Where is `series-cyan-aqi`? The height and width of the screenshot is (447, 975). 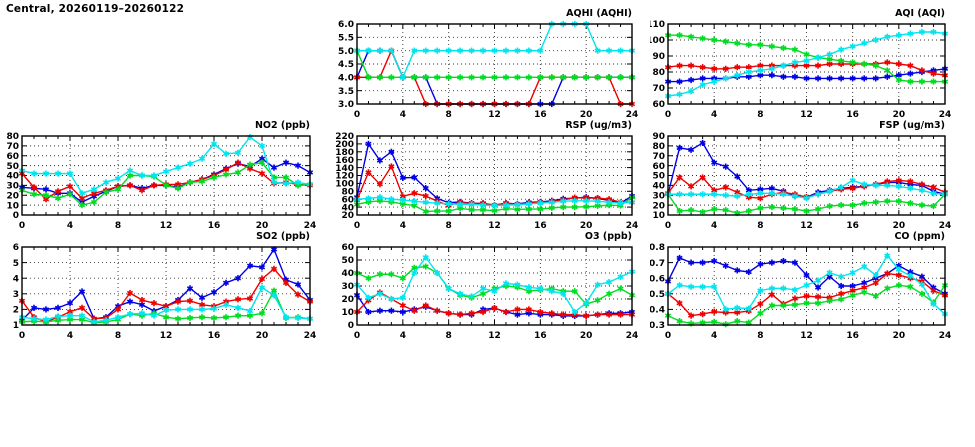
series-cyan-aqi is located at coordinates (806, 64).